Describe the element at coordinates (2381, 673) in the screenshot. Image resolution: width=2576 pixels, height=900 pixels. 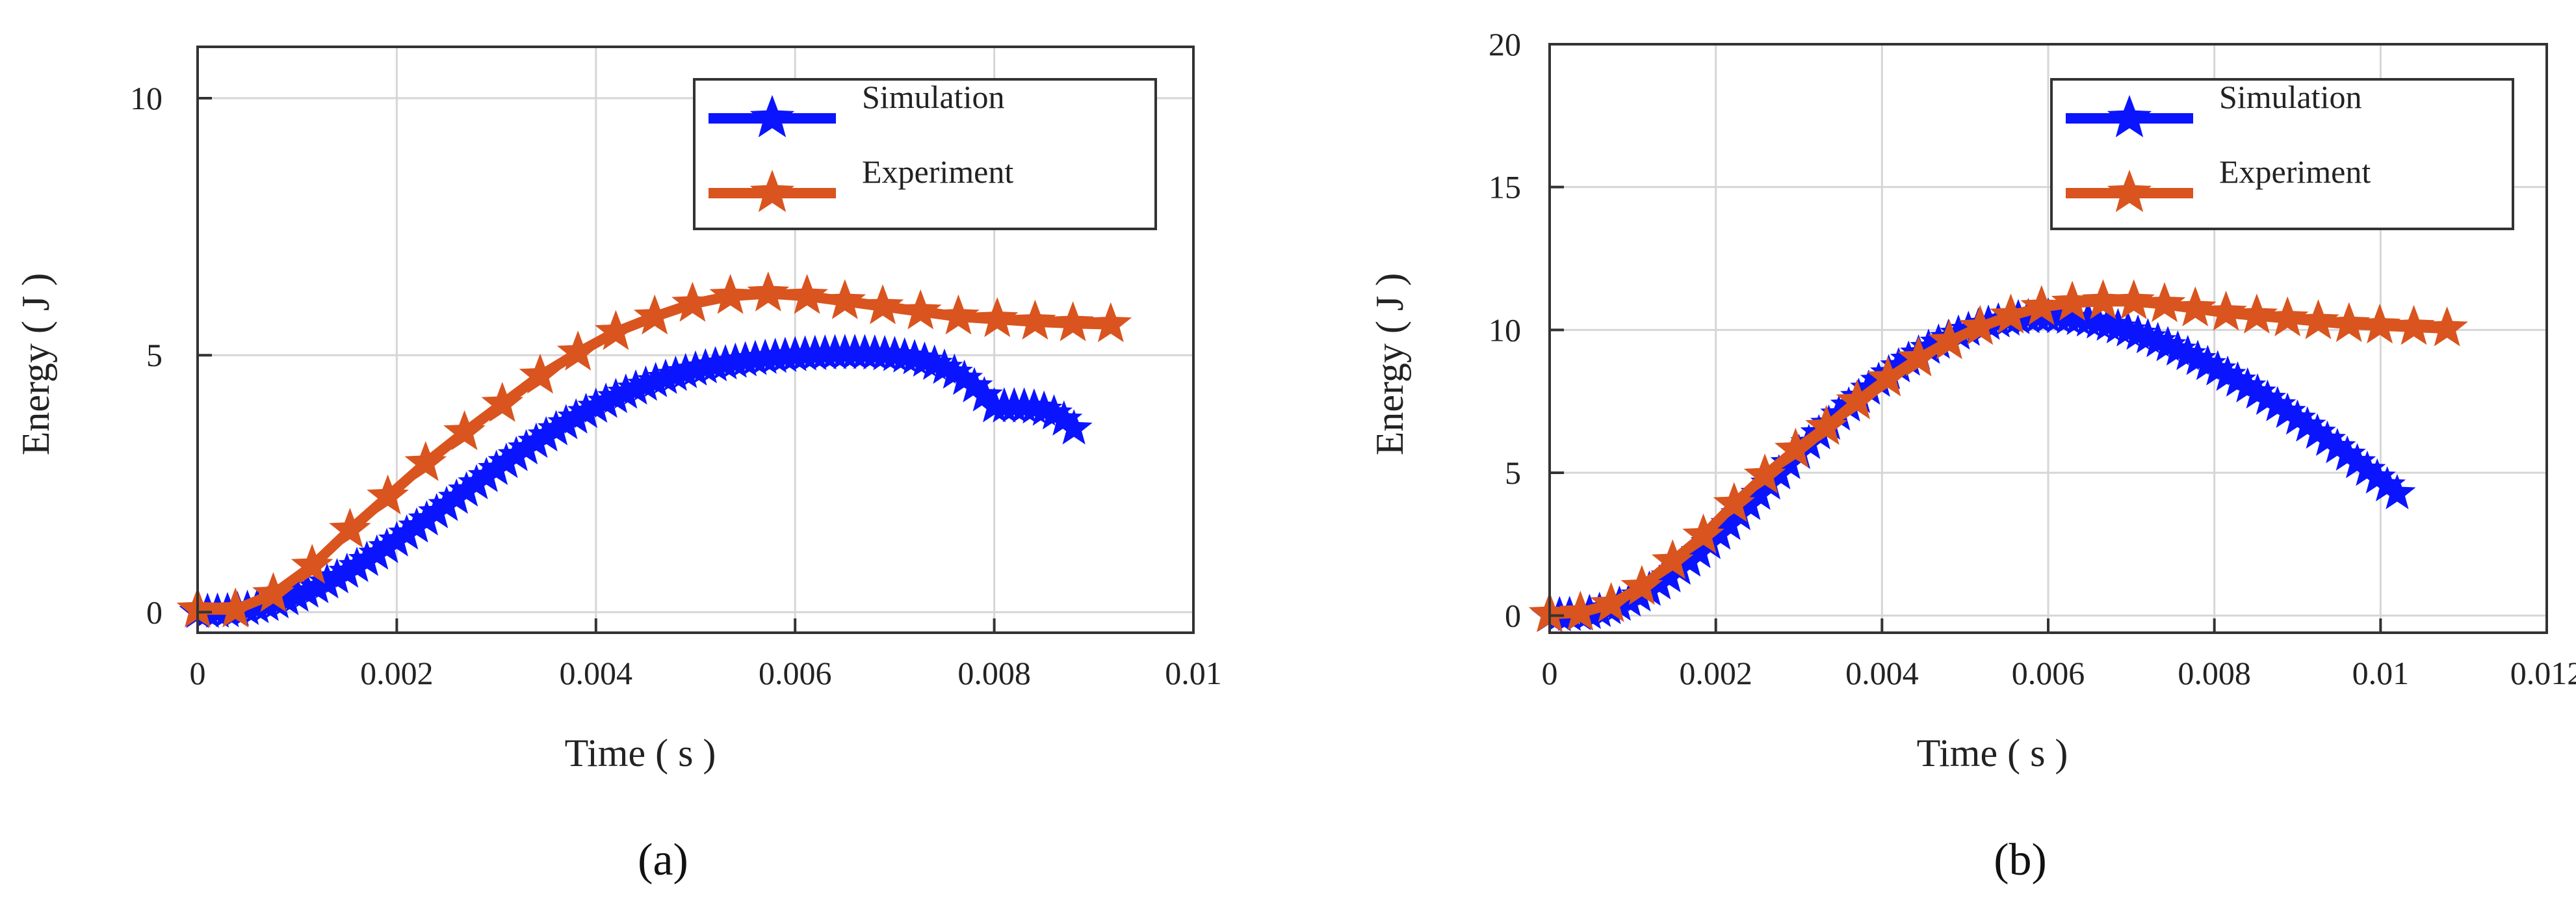
I see `x-tick-label: 0.01` at that location.